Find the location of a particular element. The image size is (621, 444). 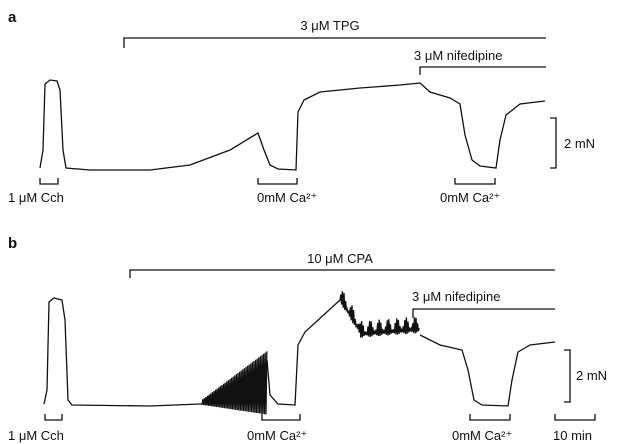

panel-label: b is located at coordinates (12, 243).